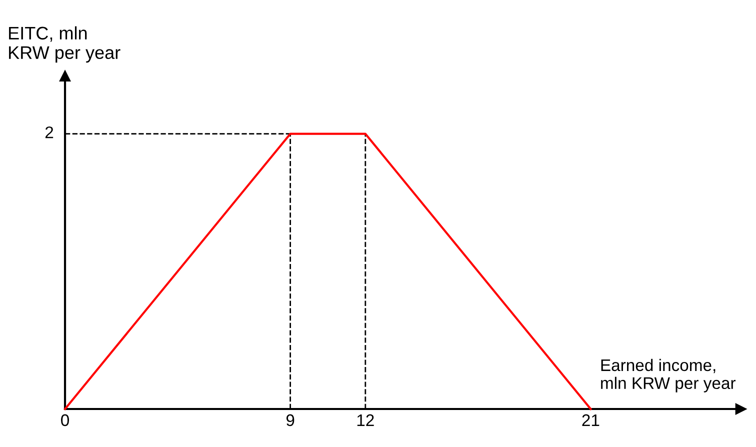 This screenshot has width=756, height=447. What do you see at coordinates (668, 375) in the screenshot?
I see `x-axis-title: Earned income, mln KRW per year` at bounding box center [668, 375].